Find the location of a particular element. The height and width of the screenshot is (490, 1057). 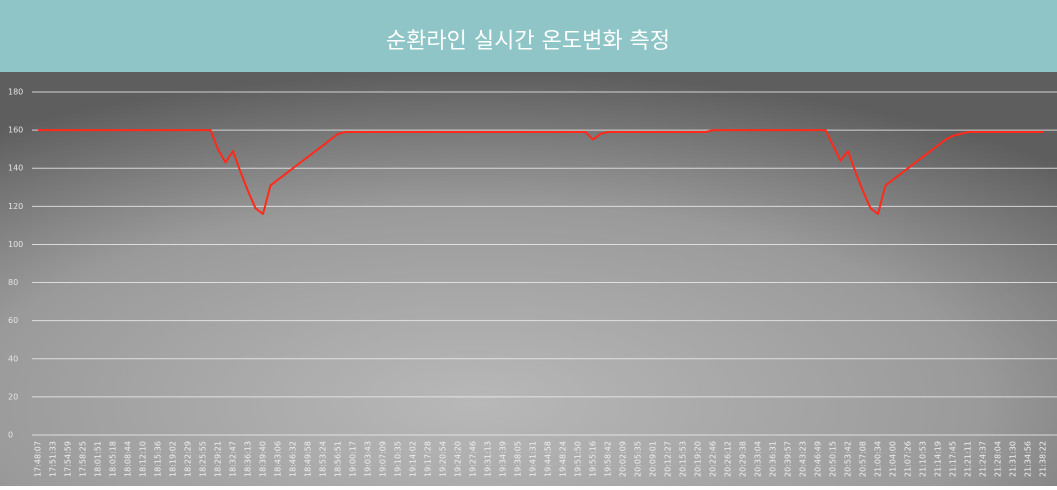

x-tick-label: 19:27:46 is located at coordinates (473, 459).